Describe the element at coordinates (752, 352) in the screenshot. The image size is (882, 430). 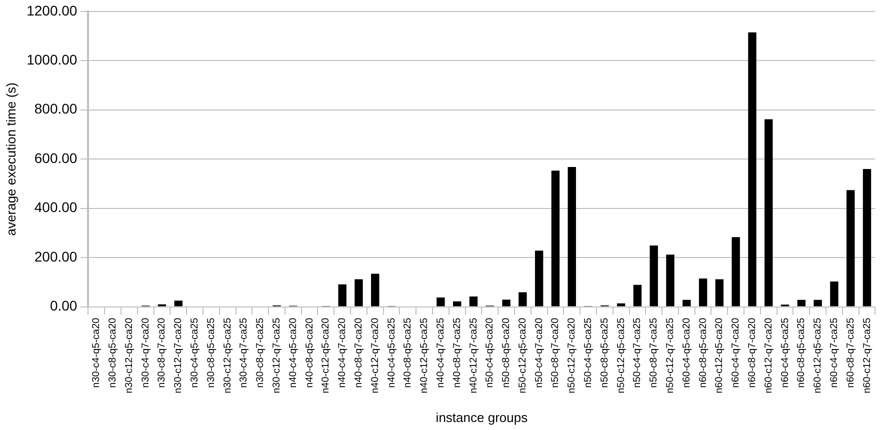
I see `x-tick-label: n60-c8-q7-ca20` at that location.